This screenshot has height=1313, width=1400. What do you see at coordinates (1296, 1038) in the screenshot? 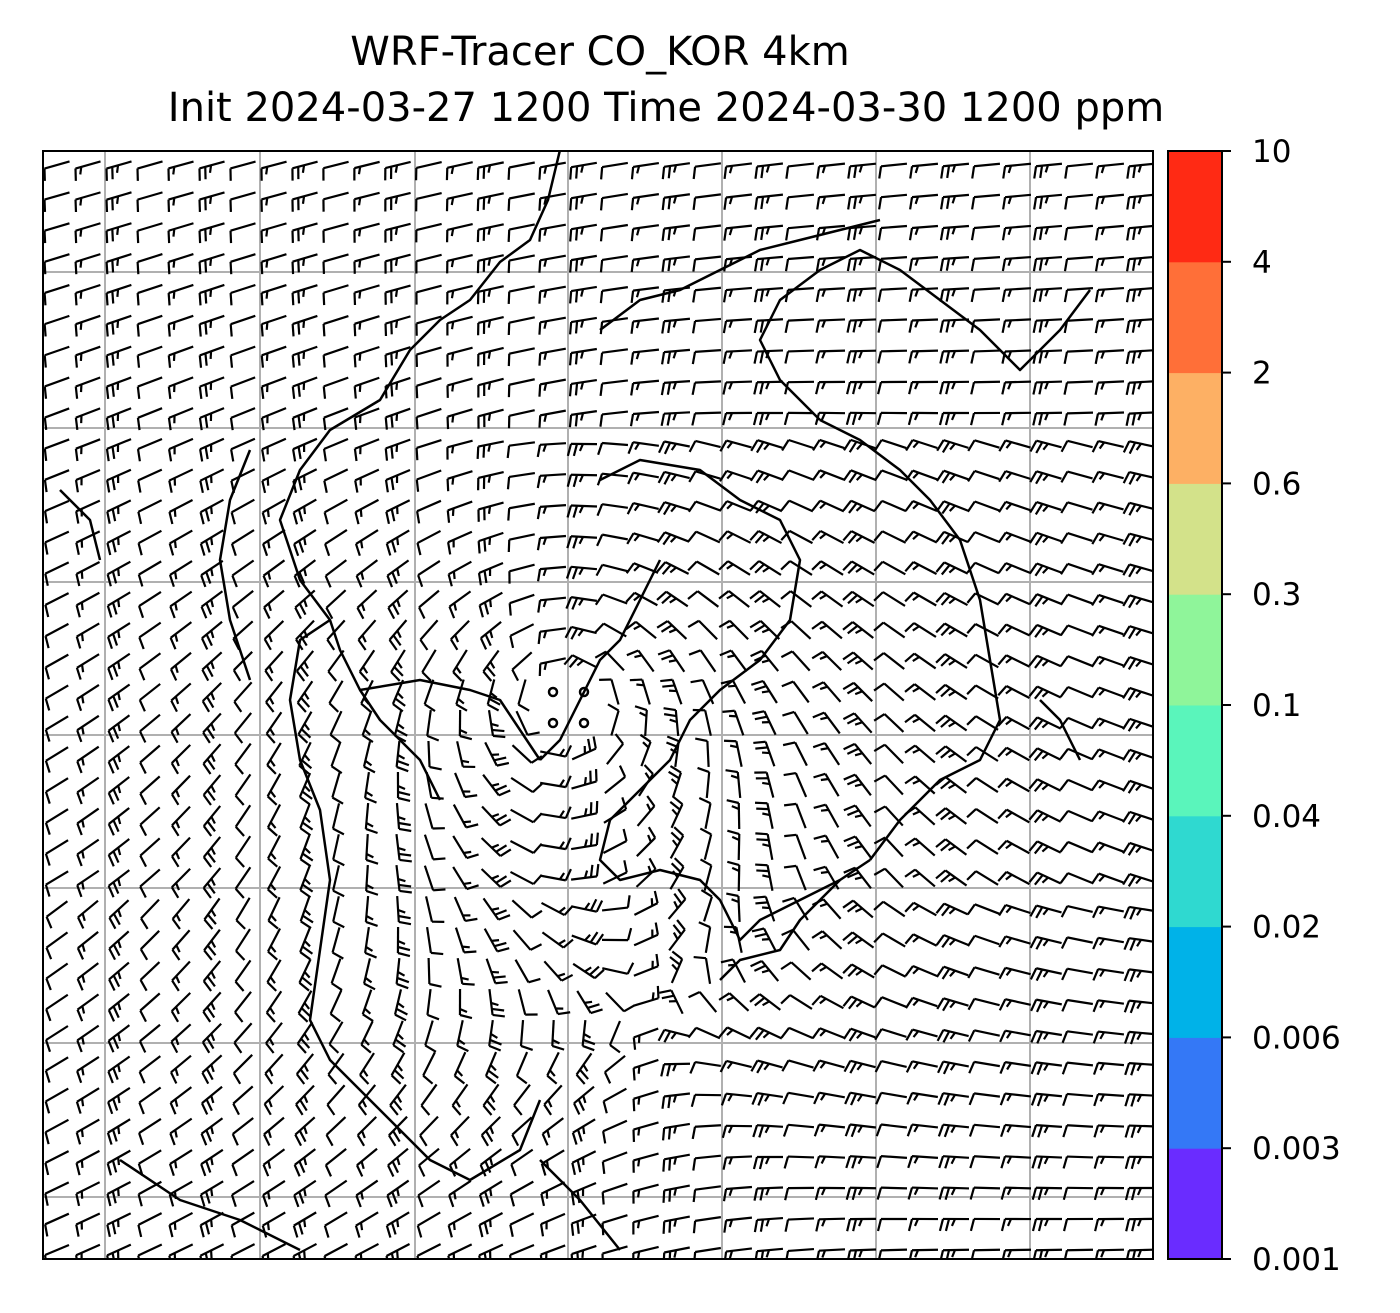
I see `colorbar-tick-label: 0.006` at bounding box center [1296, 1038].